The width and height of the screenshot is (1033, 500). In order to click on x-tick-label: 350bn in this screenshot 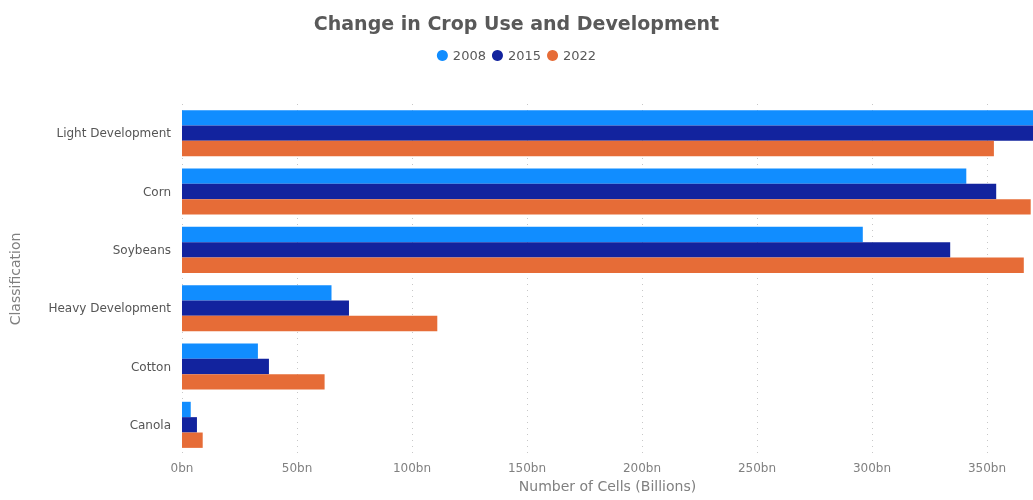, I will do `click(987, 468)`.